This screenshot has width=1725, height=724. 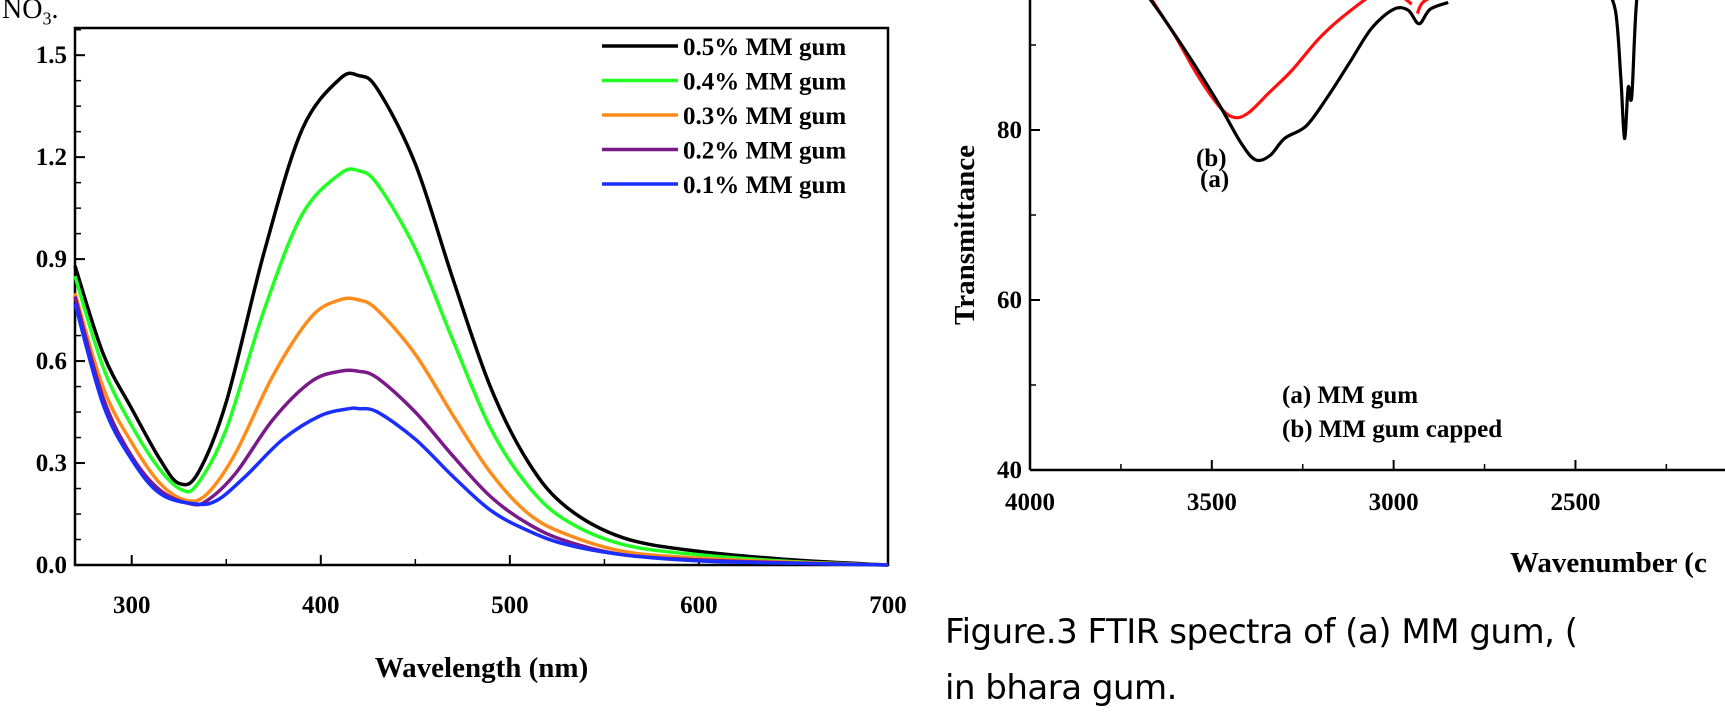 I want to click on x-tick-label: 4000, so click(x=1030, y=502).